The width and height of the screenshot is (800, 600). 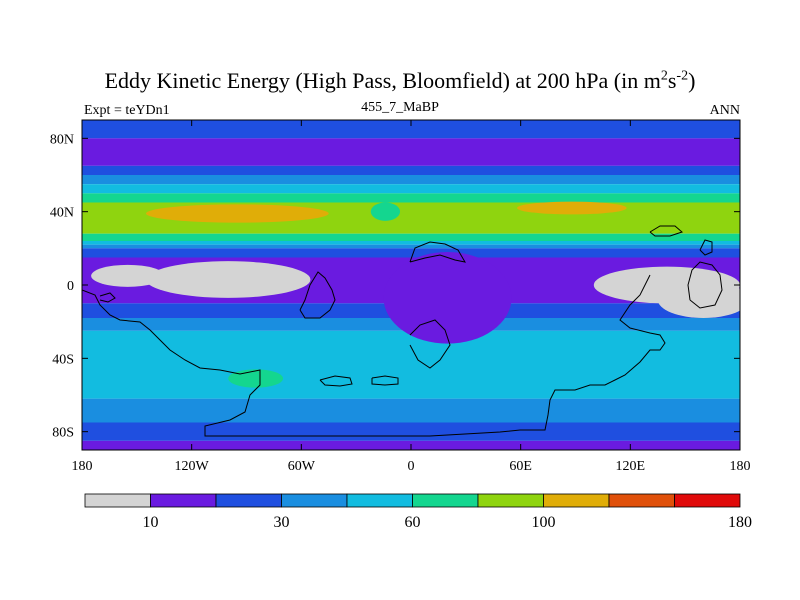 What do you see at coordinates (400, 107) in the screenshot?
I see `run-label: 455_7_MaBP` at bounding box center [400, 107].